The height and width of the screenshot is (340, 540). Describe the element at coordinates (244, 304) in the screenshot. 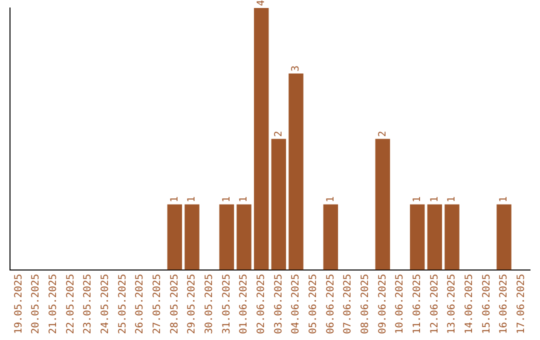

I see `x-tick-label: 01.06.2025` at that location.